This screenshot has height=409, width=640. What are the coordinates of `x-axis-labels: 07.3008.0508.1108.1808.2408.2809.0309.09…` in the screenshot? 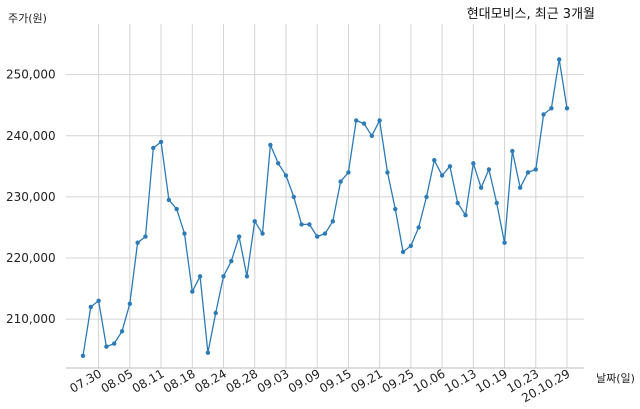 It's located at (319, 385).